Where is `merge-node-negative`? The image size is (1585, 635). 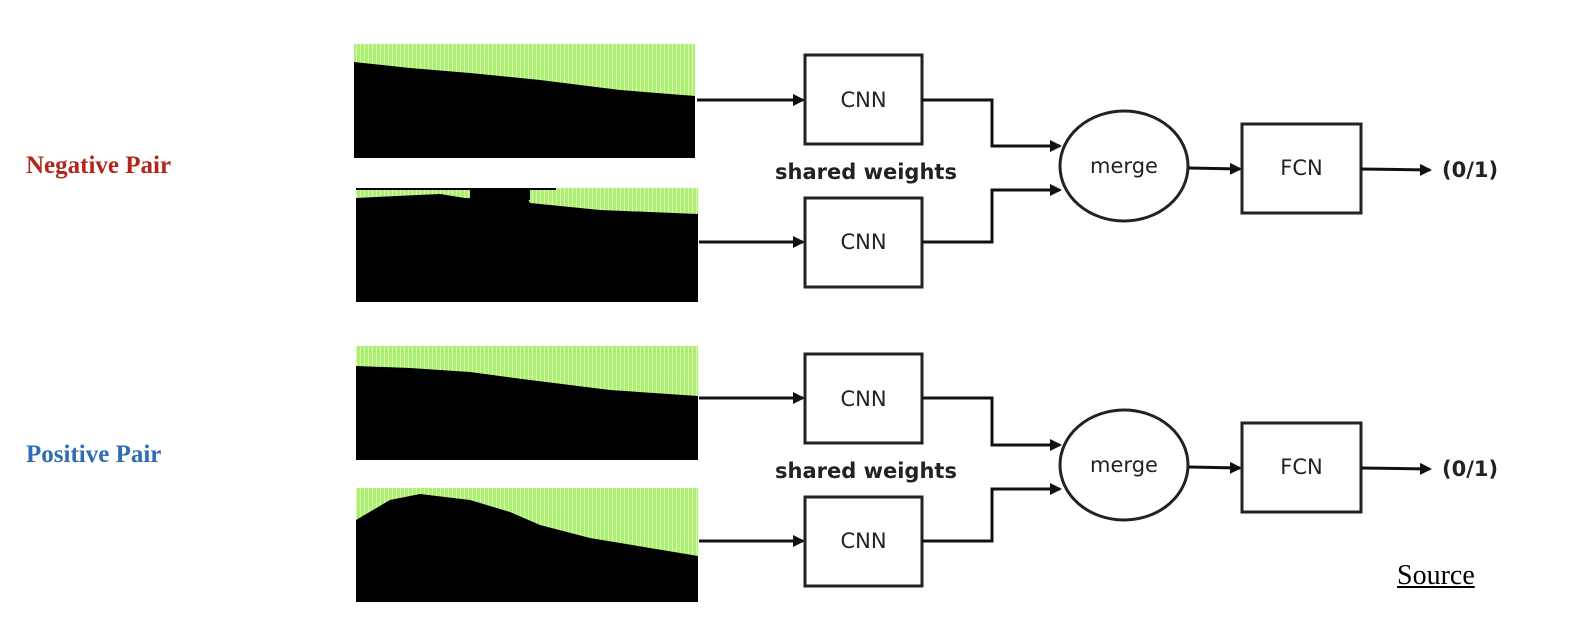 merge-node-negative is located at coordinates (1124, 166).